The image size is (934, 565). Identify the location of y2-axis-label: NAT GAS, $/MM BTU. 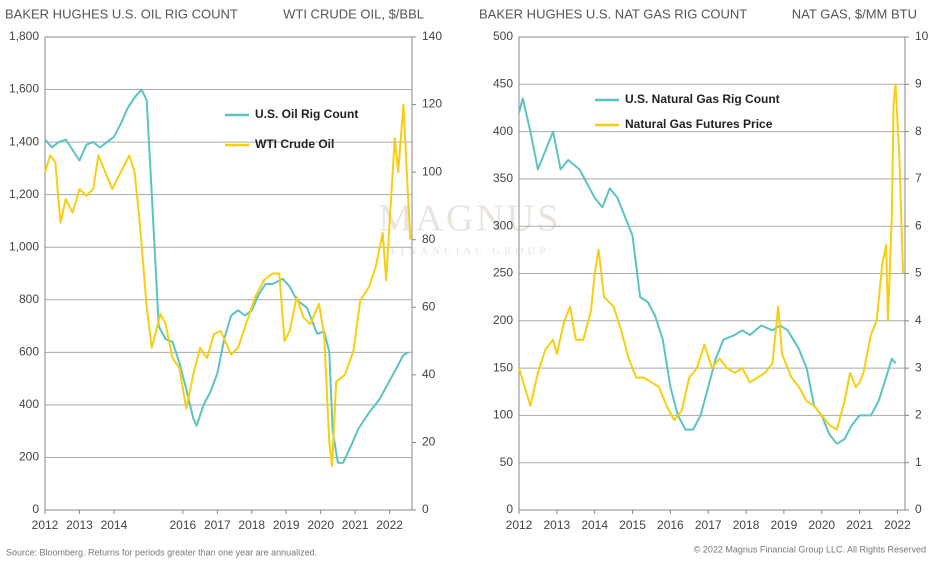
(854, 13).